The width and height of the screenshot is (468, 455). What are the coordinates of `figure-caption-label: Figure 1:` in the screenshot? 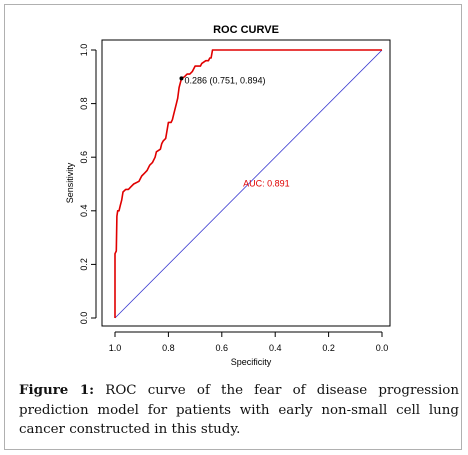 It's located at (57, 390).